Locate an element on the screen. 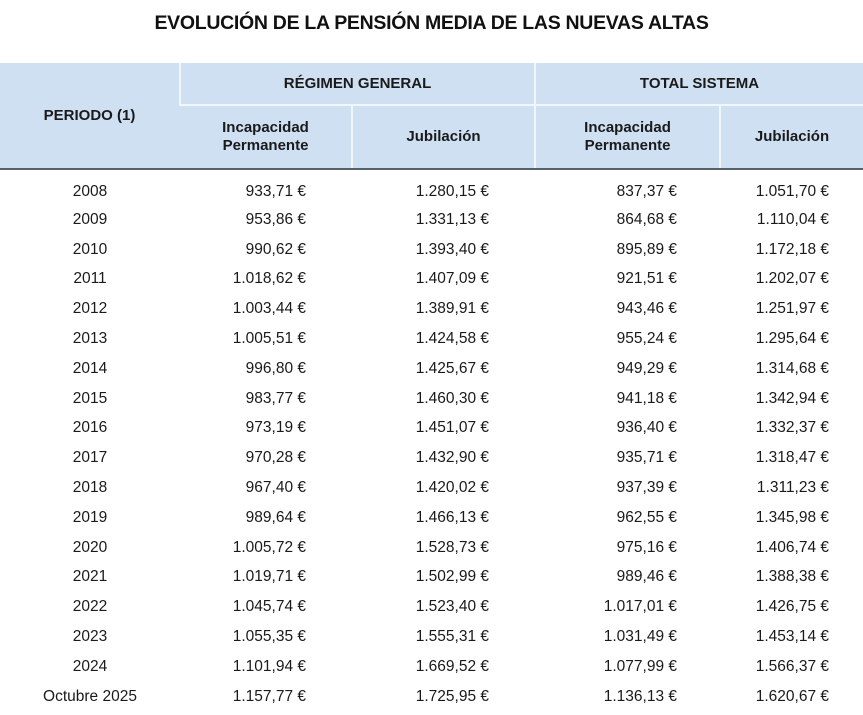 The height and width of the screenshot is (715, 863). cell-ts-incapacidad-permanente: 936,40 € is located at coordinates (647, 428).